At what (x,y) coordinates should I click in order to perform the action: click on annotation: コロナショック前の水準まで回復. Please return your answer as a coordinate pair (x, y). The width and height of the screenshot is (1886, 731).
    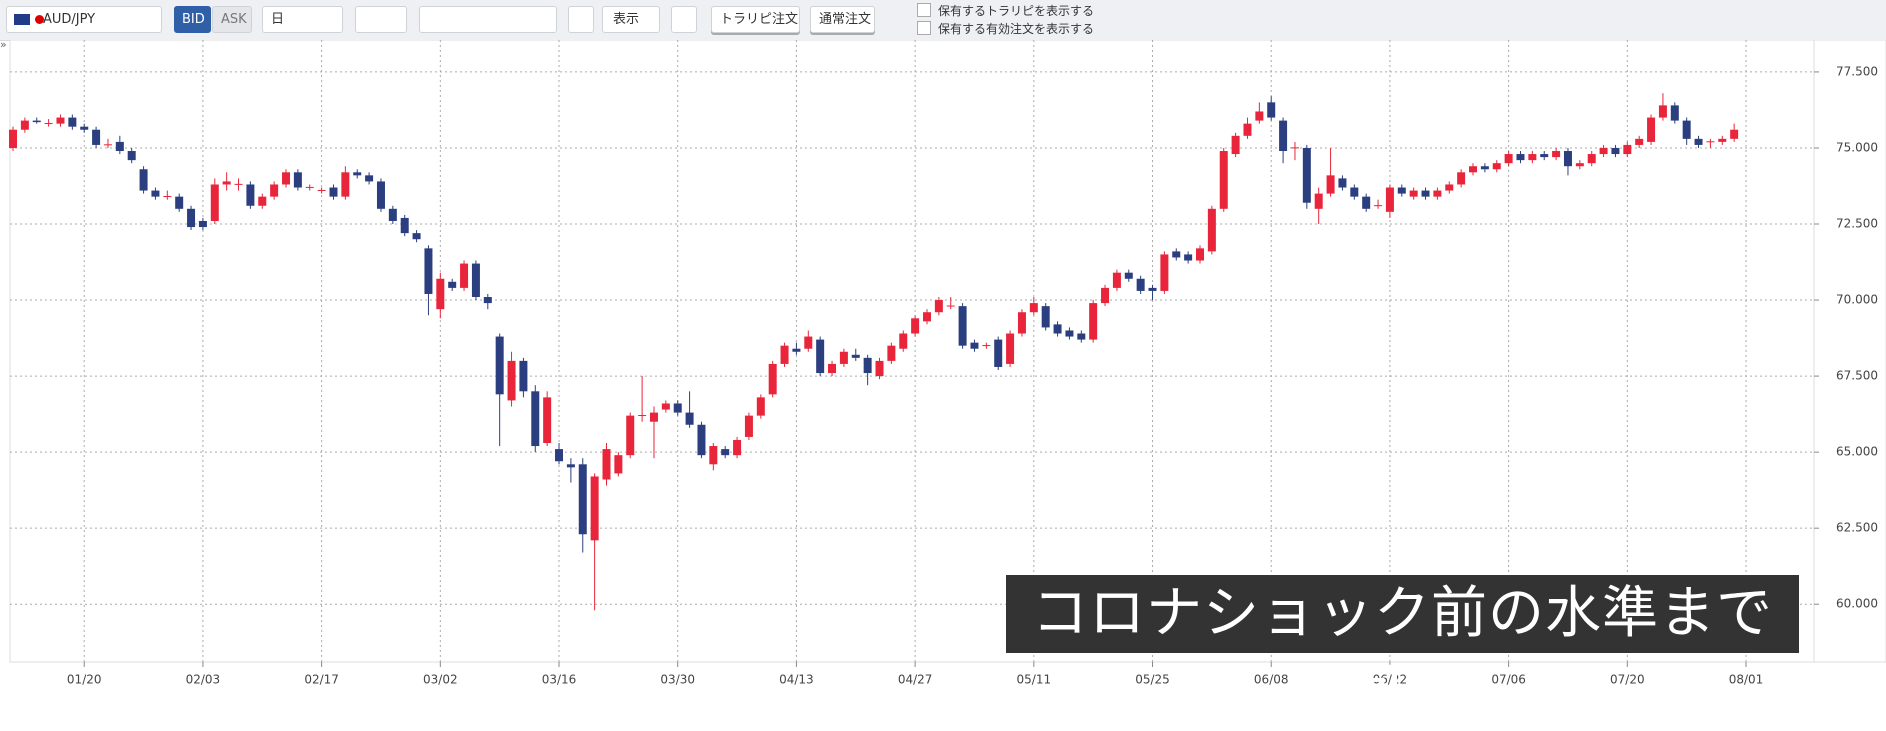
    Looking at the image, I should click on (1402, 649).